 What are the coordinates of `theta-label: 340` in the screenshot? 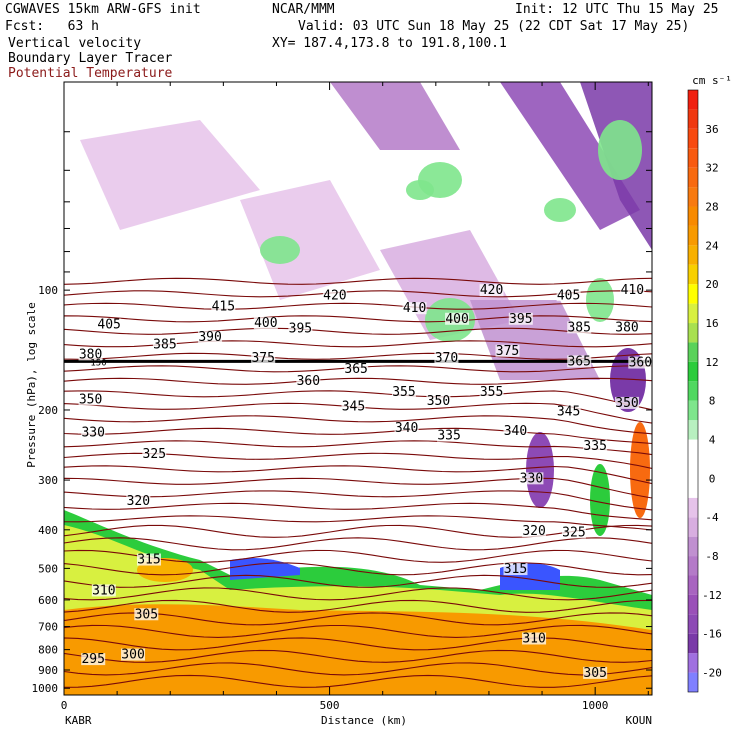 It's located at (406, 428).